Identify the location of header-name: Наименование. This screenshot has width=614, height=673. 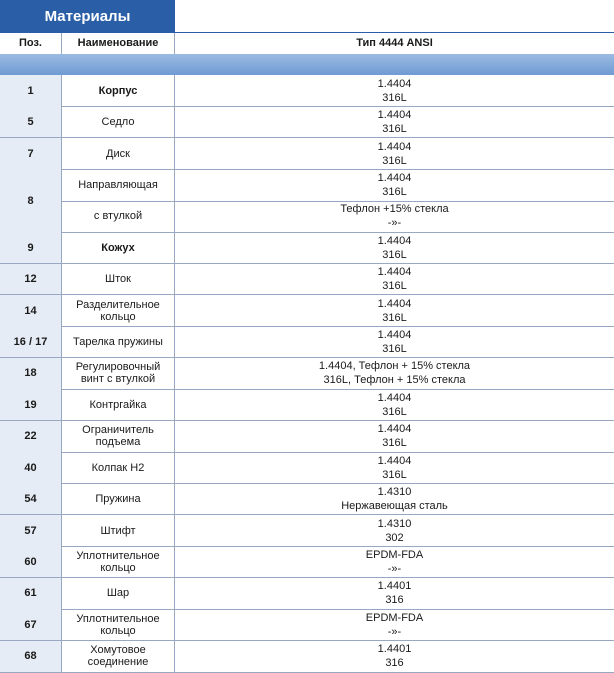
(118, 43).